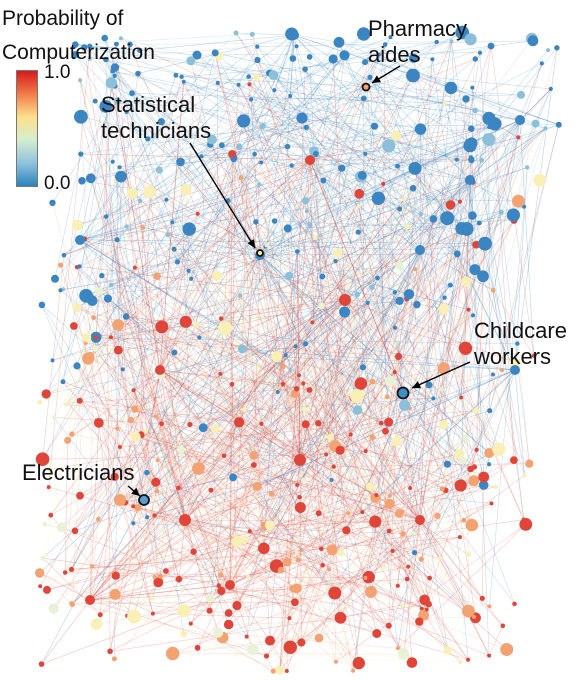  What do you see at coordinates (418, 41) in the screenshot?
I see `pharmacy-aides-label: Pharmacy aides` at bounding box center [418, 41].